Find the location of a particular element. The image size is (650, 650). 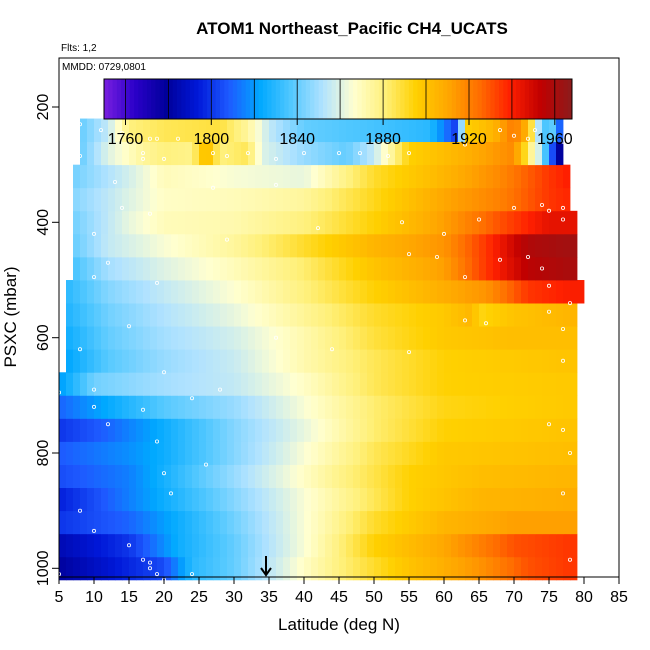

colorbar-swatches is located at coordinates (338, 99).